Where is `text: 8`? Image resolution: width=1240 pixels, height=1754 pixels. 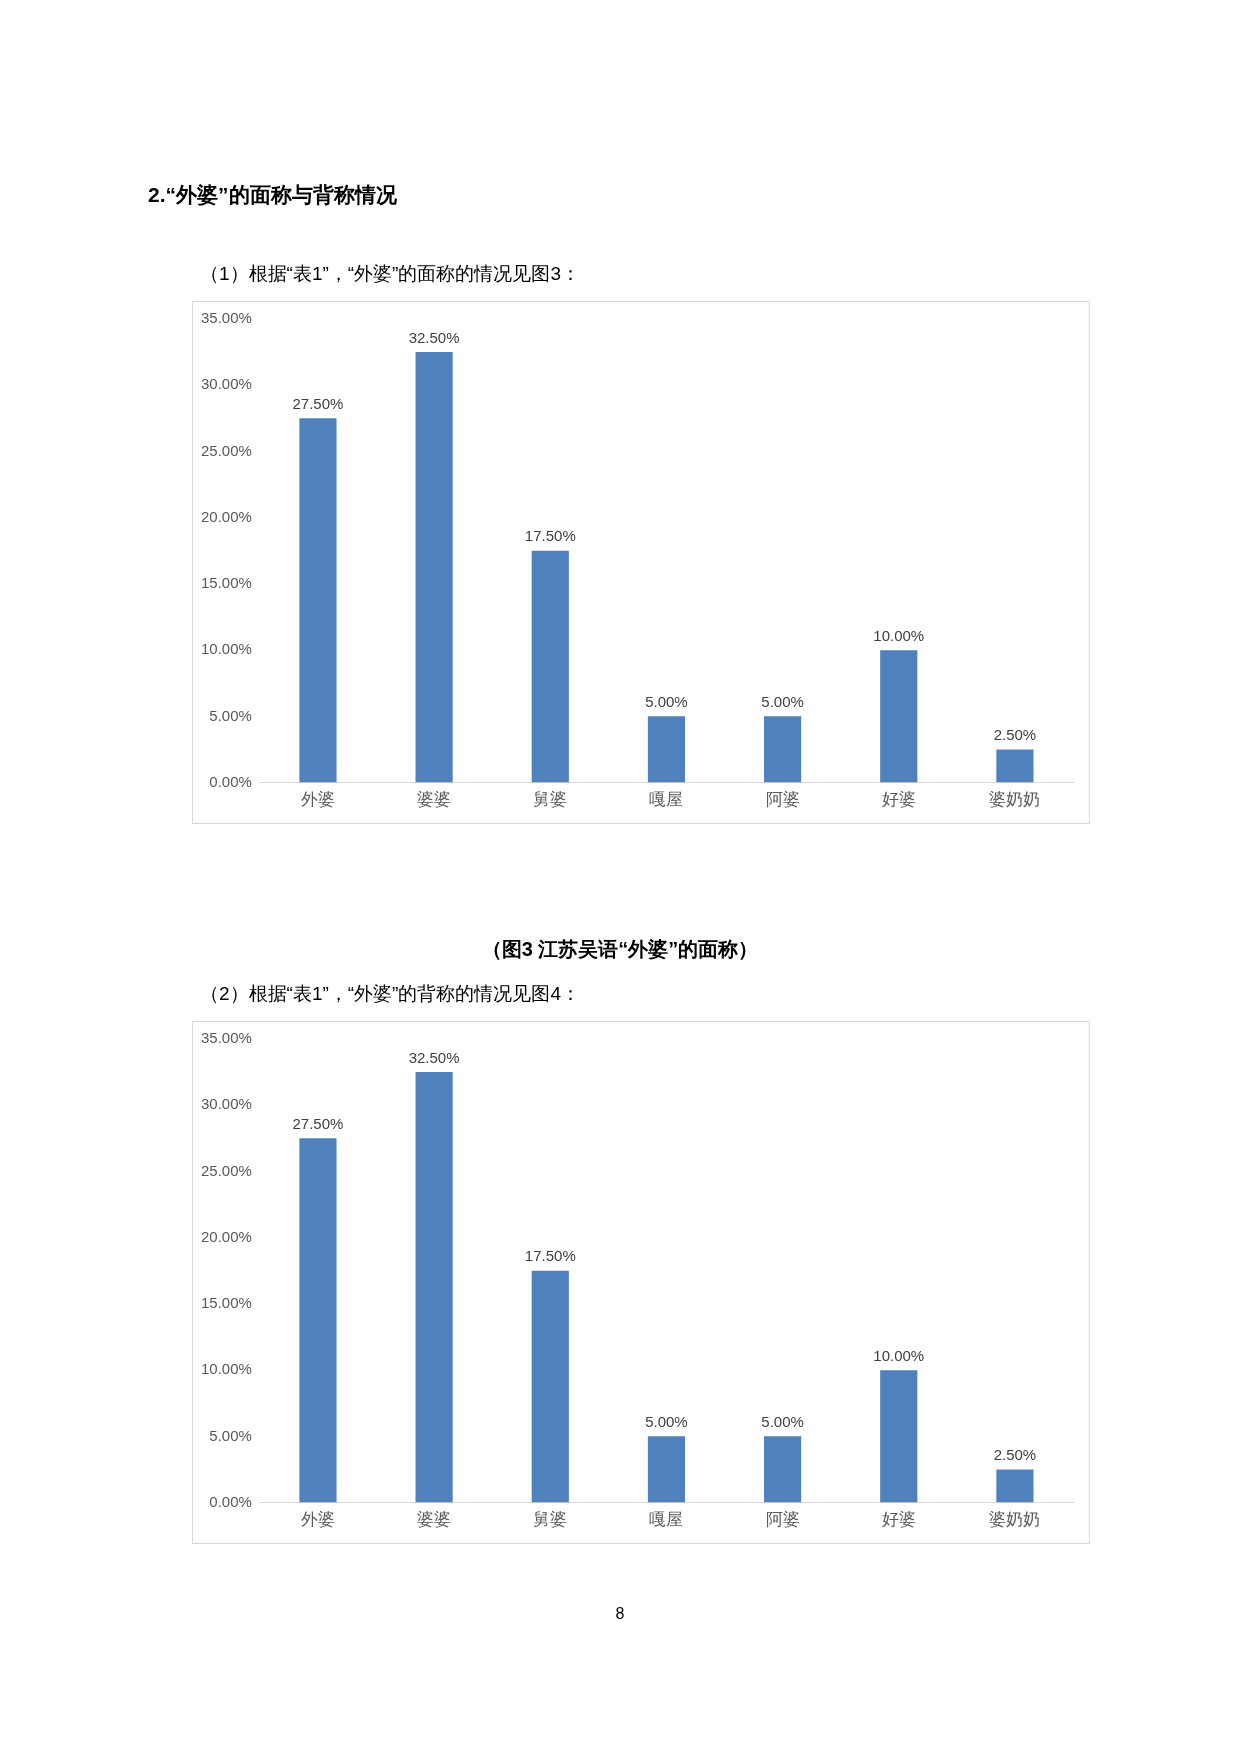 text: 8 is located at coordinates (620, 1614).